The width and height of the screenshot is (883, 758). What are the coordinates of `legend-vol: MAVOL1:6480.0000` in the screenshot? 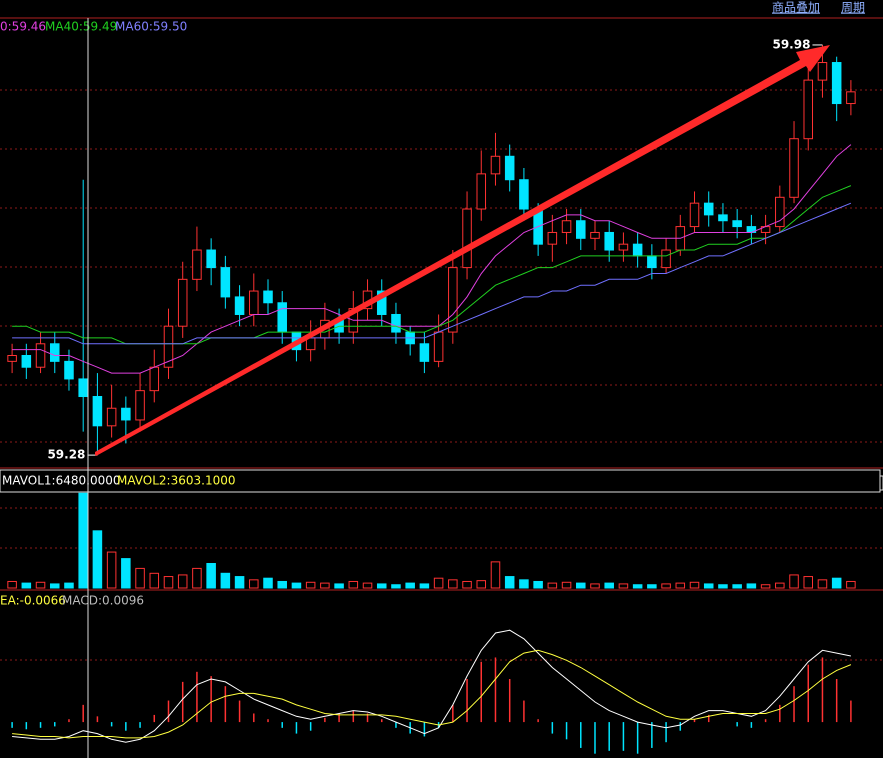 It's located at (61, 481).